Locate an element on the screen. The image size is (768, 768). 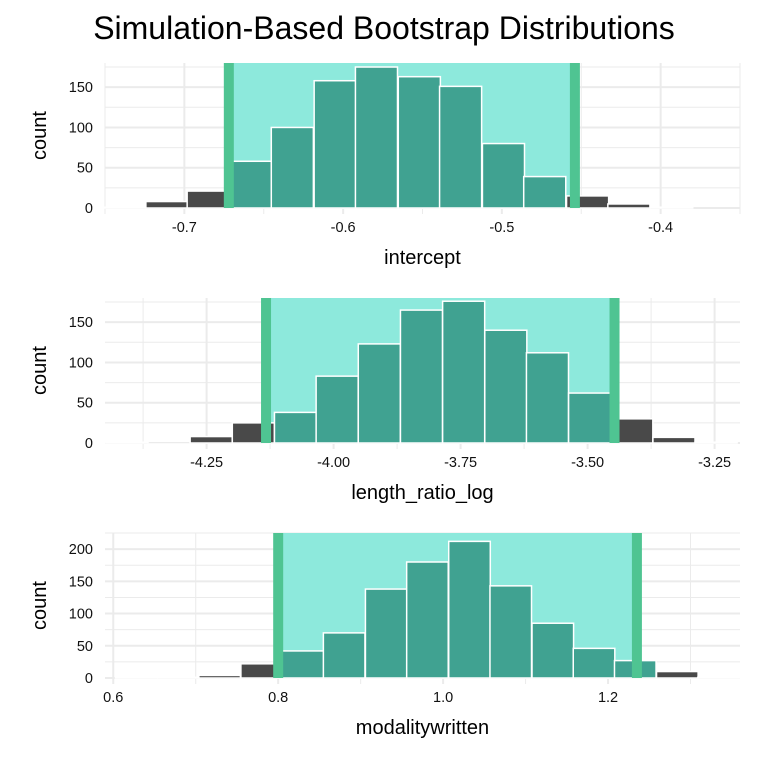
x-tick-label: -3.25 is located at coordinates (714, 463).